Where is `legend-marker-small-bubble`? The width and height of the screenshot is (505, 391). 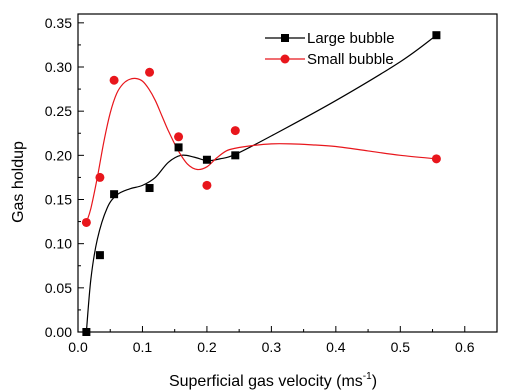
legend-marker-small-bubble is located at coordinates (285, 59).